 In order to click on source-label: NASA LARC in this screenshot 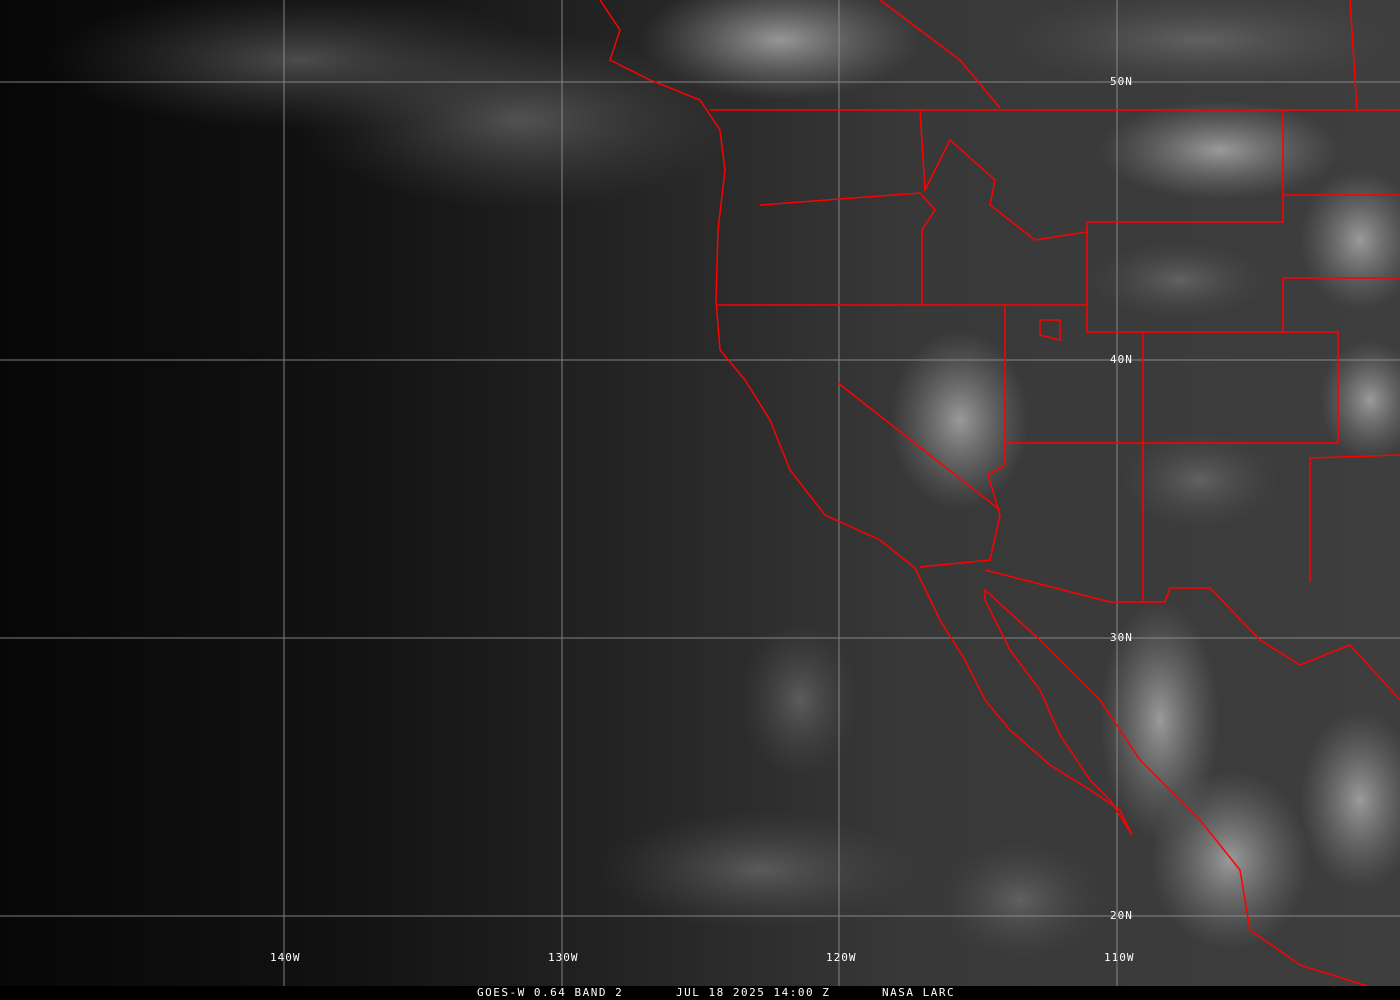, I will do `click(919, 992)`.